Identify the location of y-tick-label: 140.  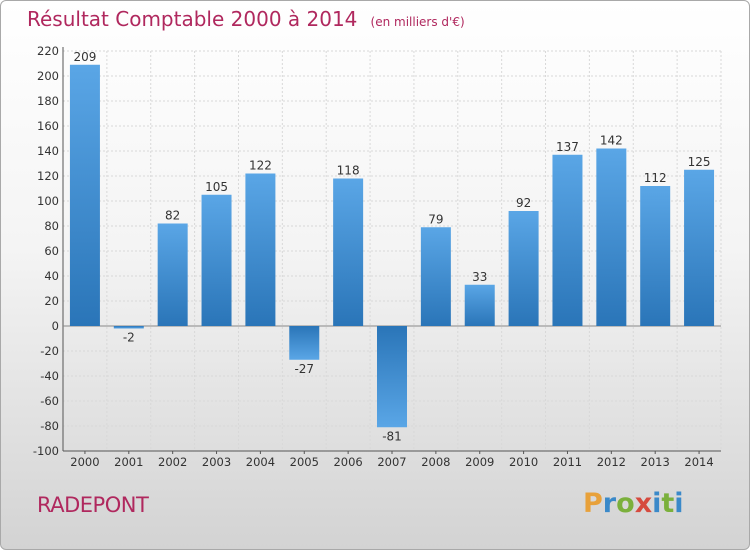
(48, 151).